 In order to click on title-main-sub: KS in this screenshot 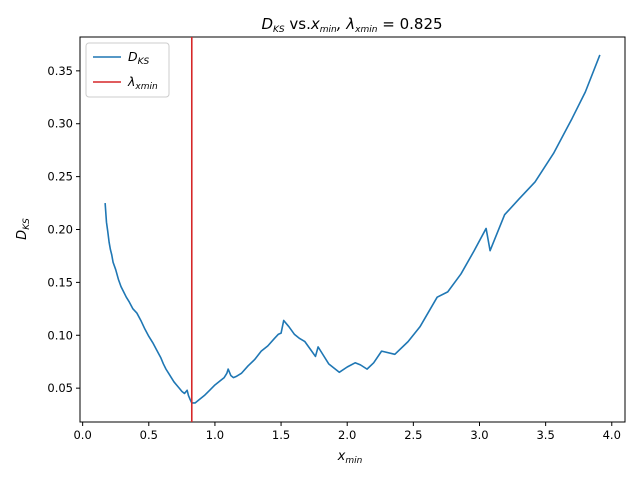, I will do `click(279, 30)`.